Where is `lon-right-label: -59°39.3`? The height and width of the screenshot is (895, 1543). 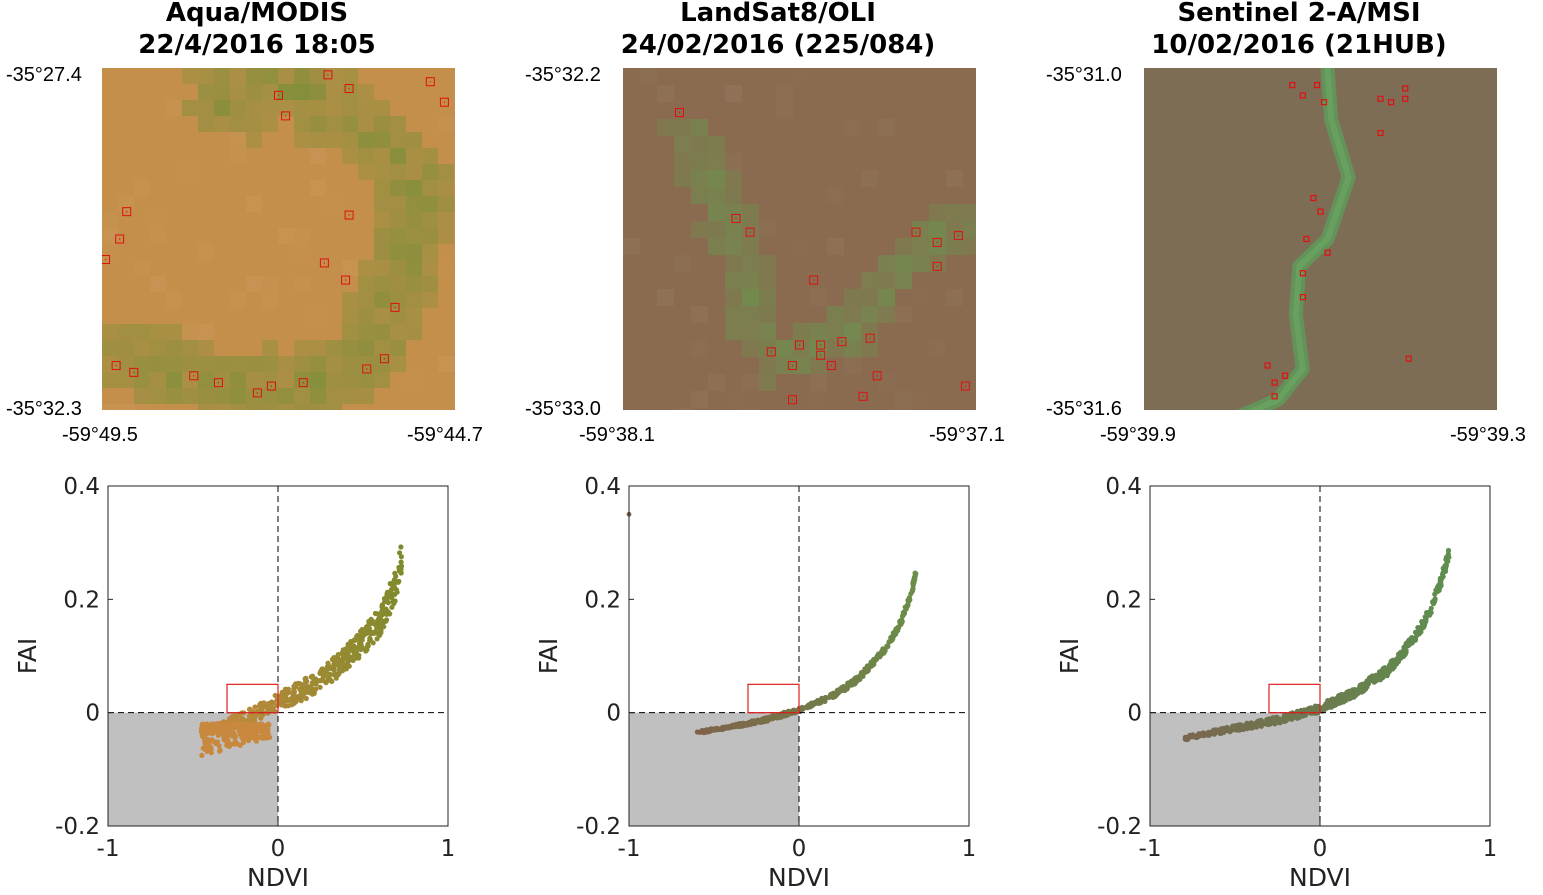 lon-right-label: -59°39.3 is located at coordinates (1488, 435).